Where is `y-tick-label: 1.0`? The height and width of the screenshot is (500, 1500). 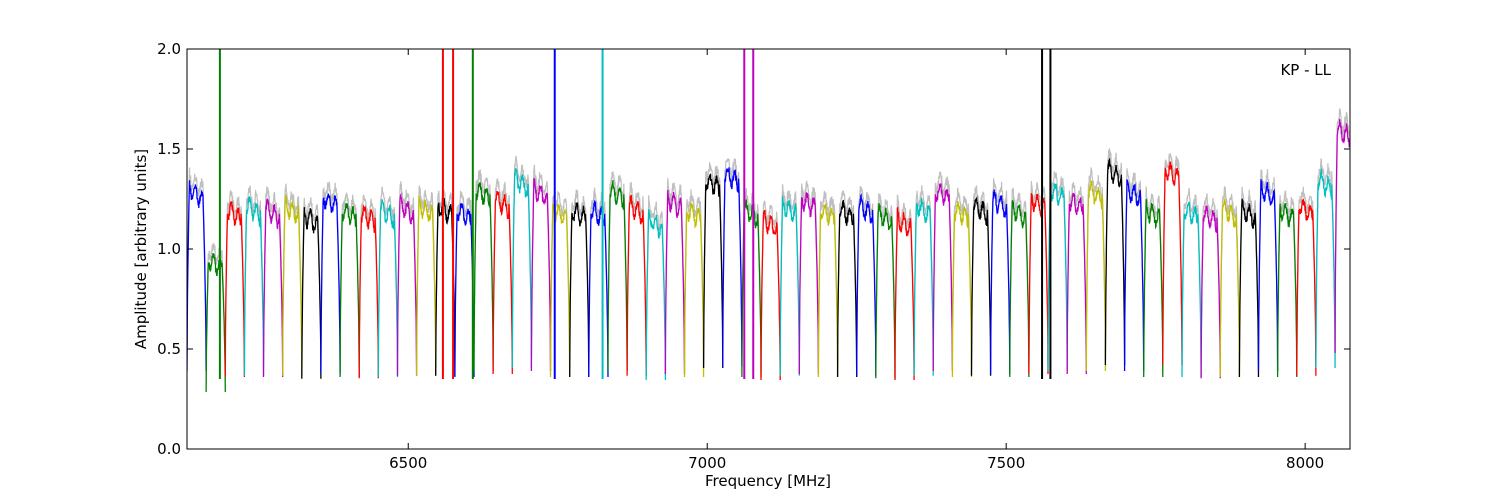
y-tick-label: 1.0 is located at coordinates (169, 249).